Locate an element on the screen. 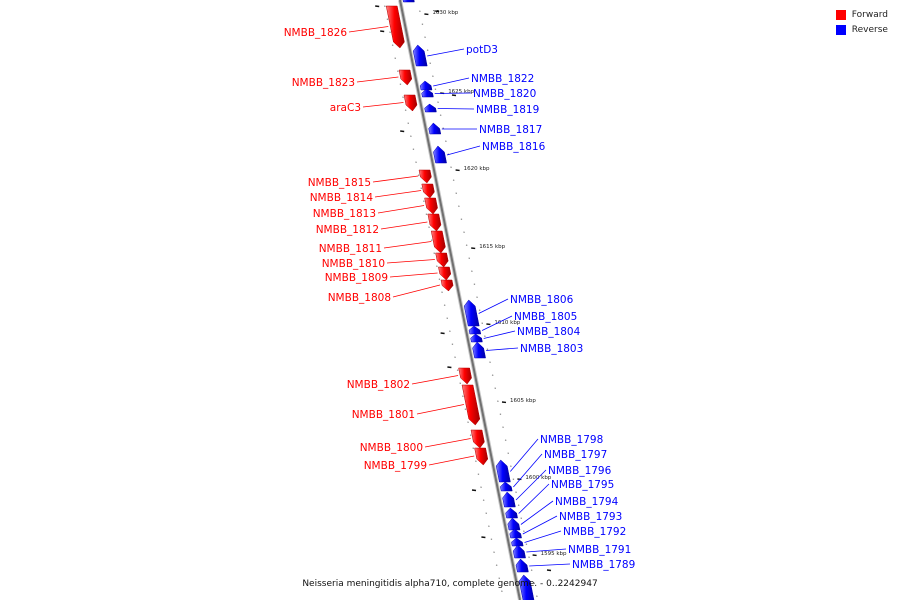 The image size is (900, 600). forward-gene-label: NMBB_1814 is located at coordinates (342, 198).